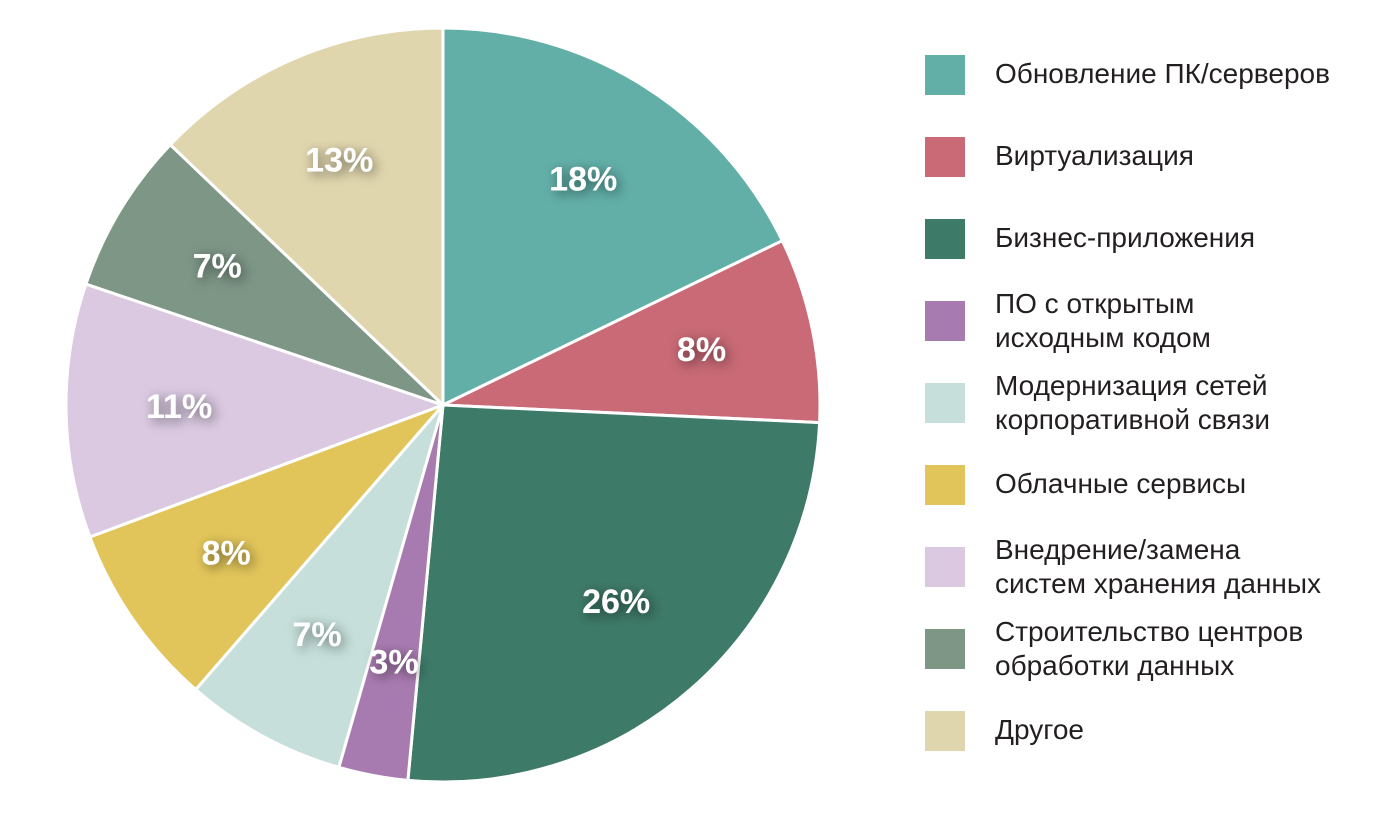  Describe the element at coordinates (339, 160) in the screenshot. I see `slice-label-8: 13%` at that location.